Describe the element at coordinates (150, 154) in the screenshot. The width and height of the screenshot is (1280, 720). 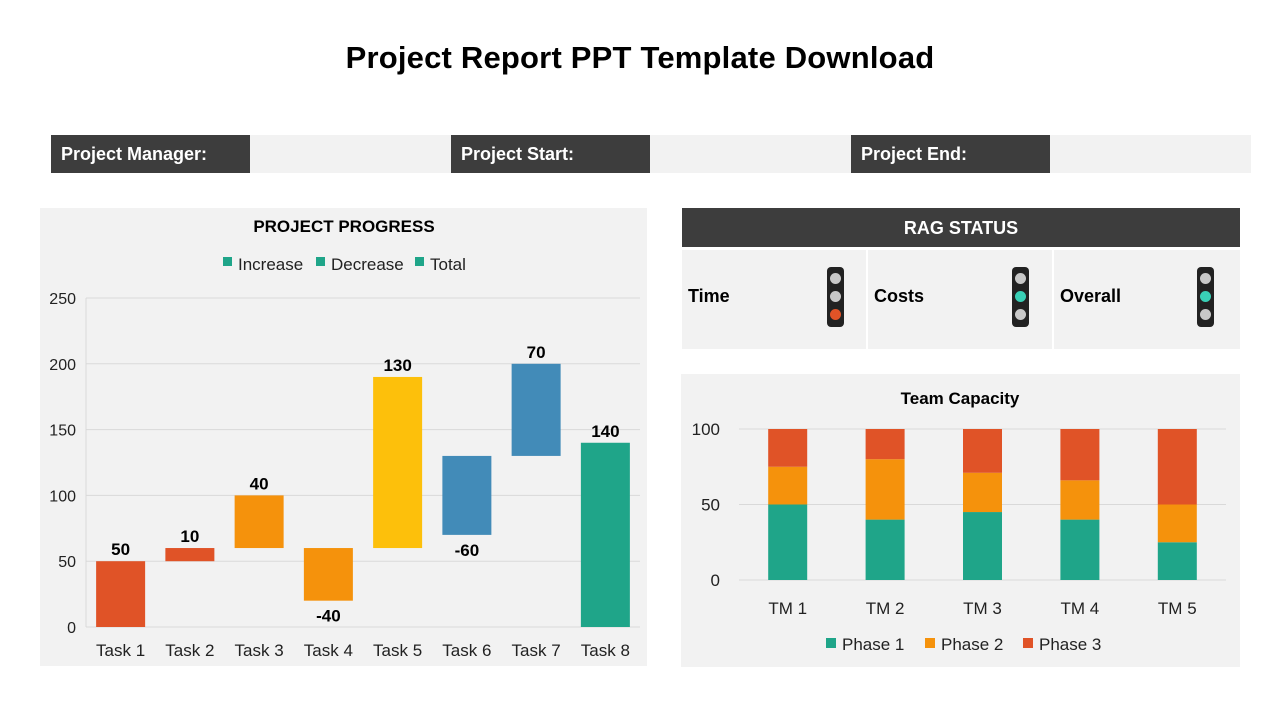
I see `project-manager-label: Project Manager:` at that location.